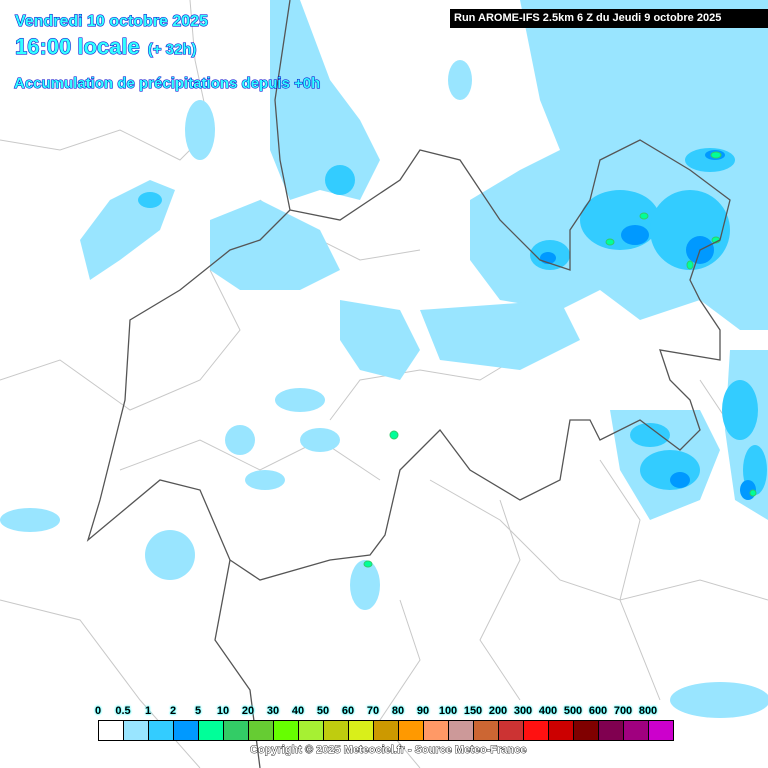 The image size is (768, 768). Describe the element at coordinates (523, 711) in the screenshot. I see `legend-label: 300` at that location.